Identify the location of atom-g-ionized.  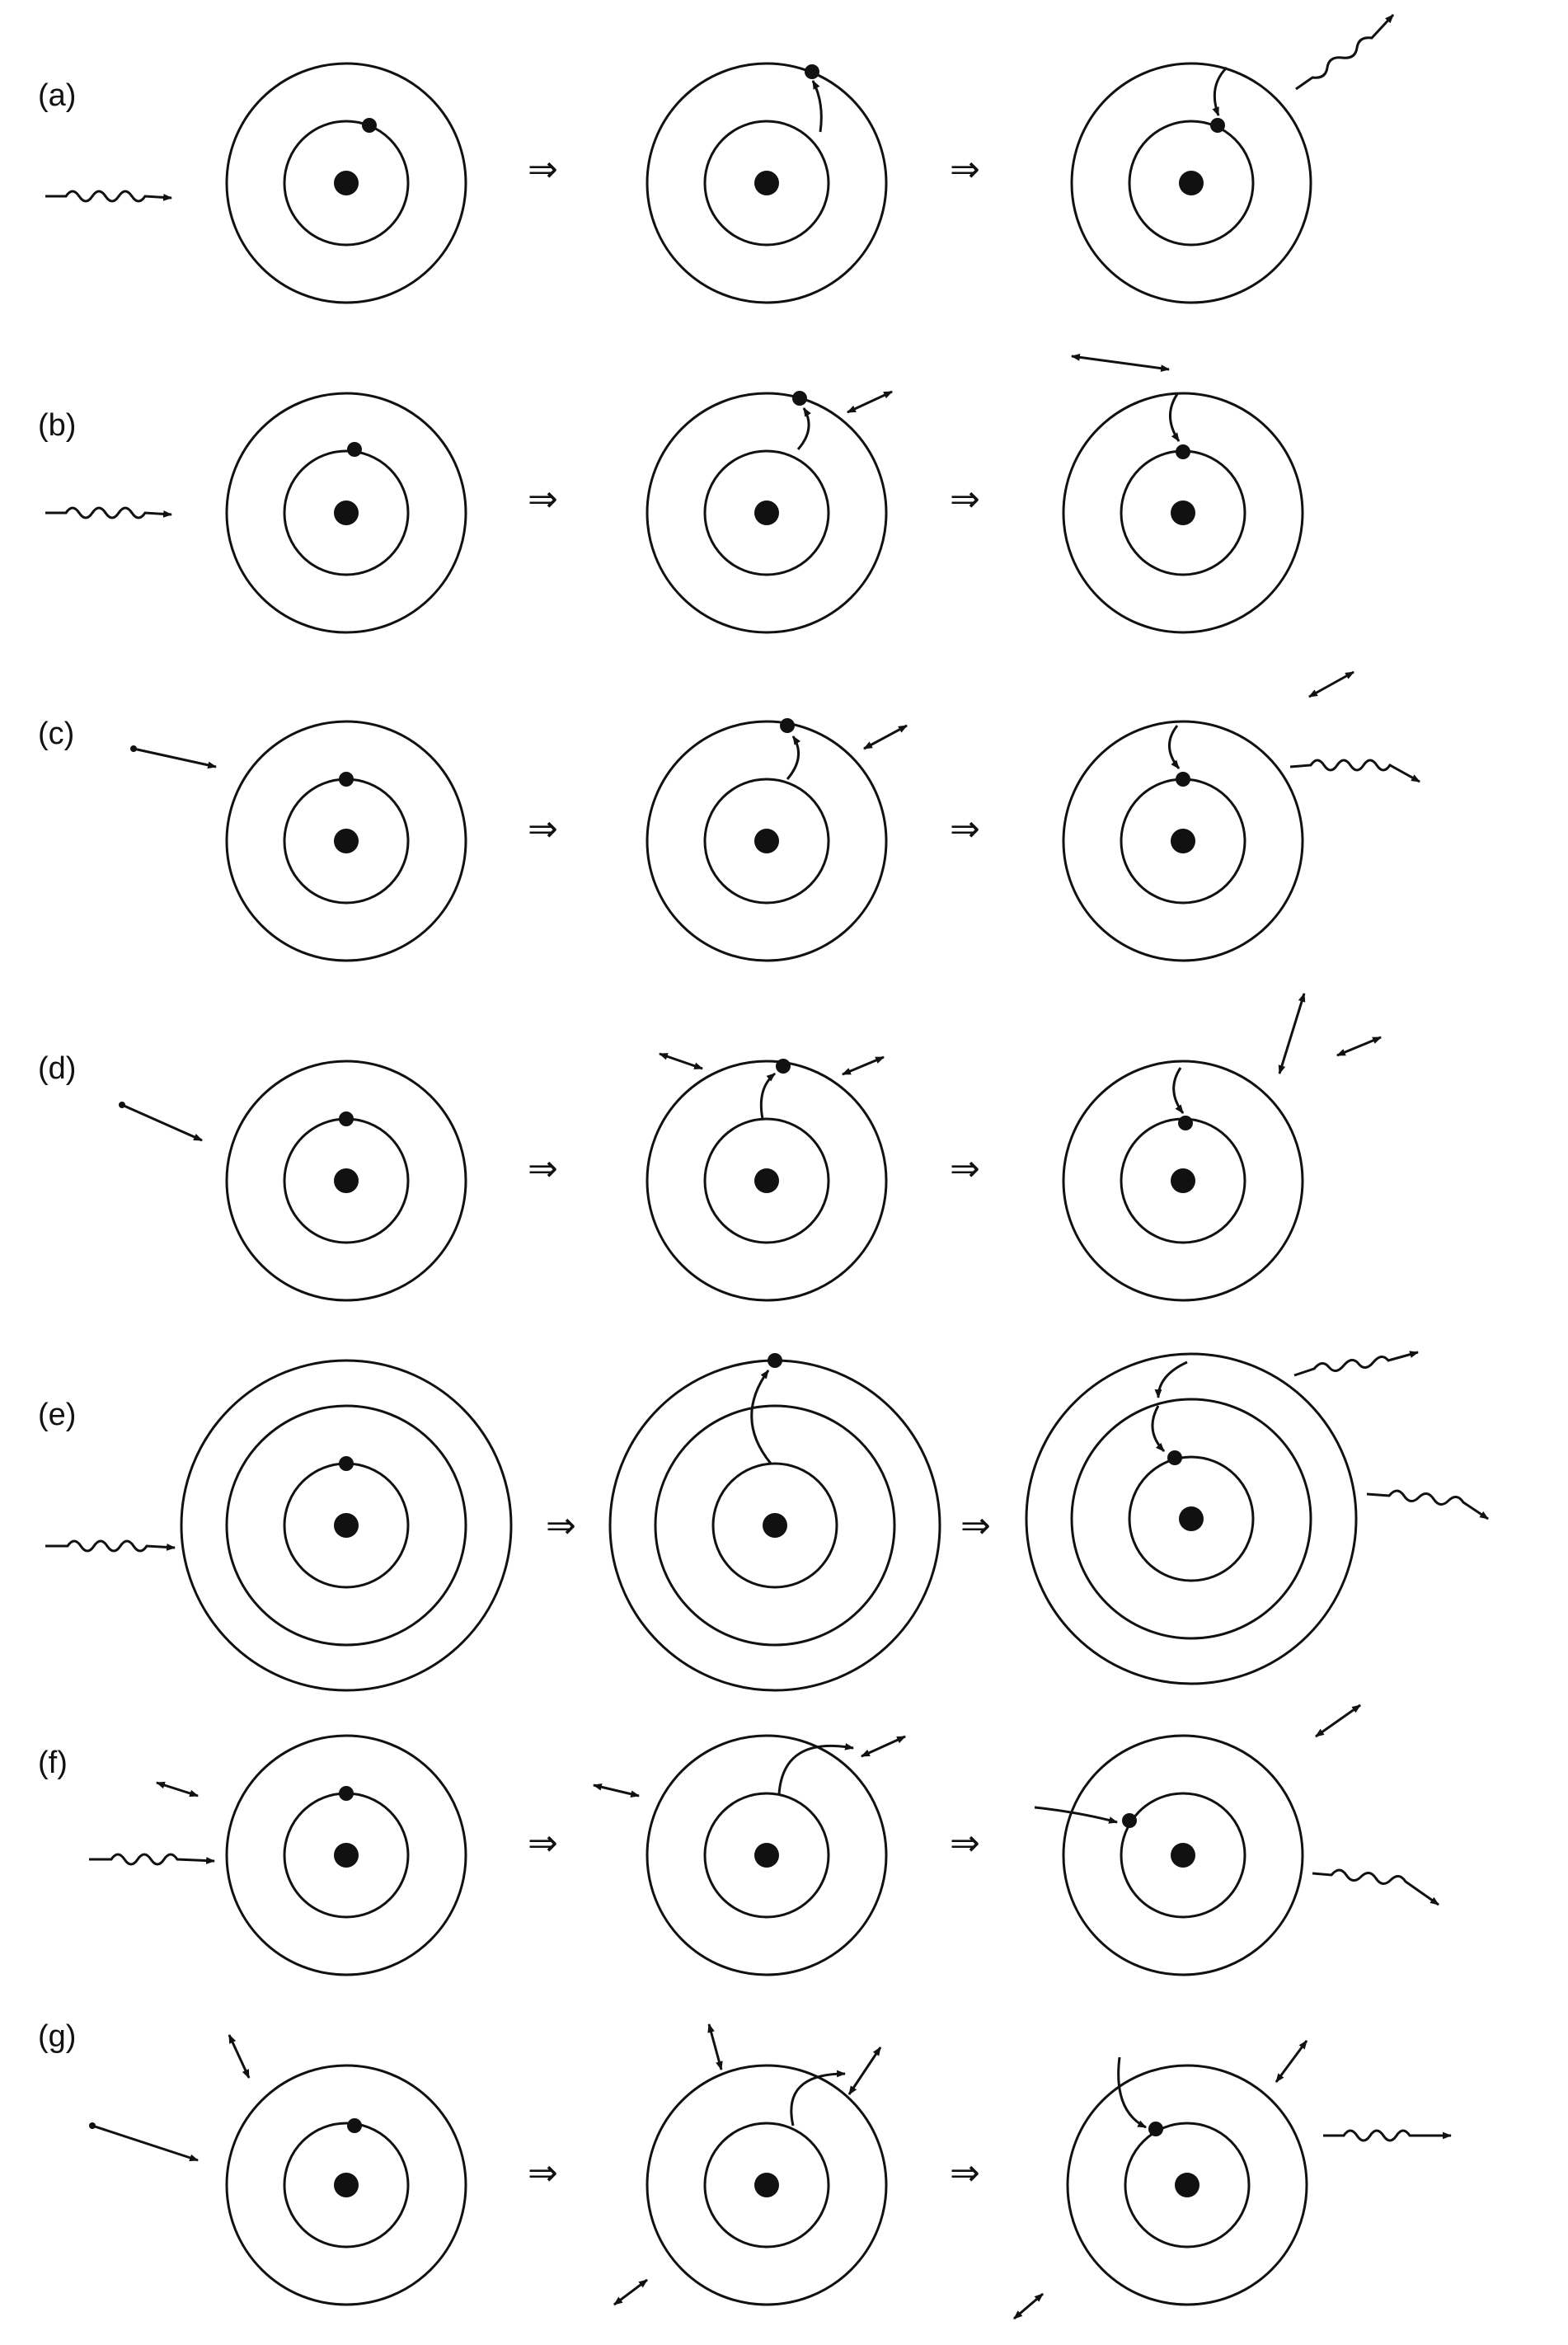
(767, 2185).